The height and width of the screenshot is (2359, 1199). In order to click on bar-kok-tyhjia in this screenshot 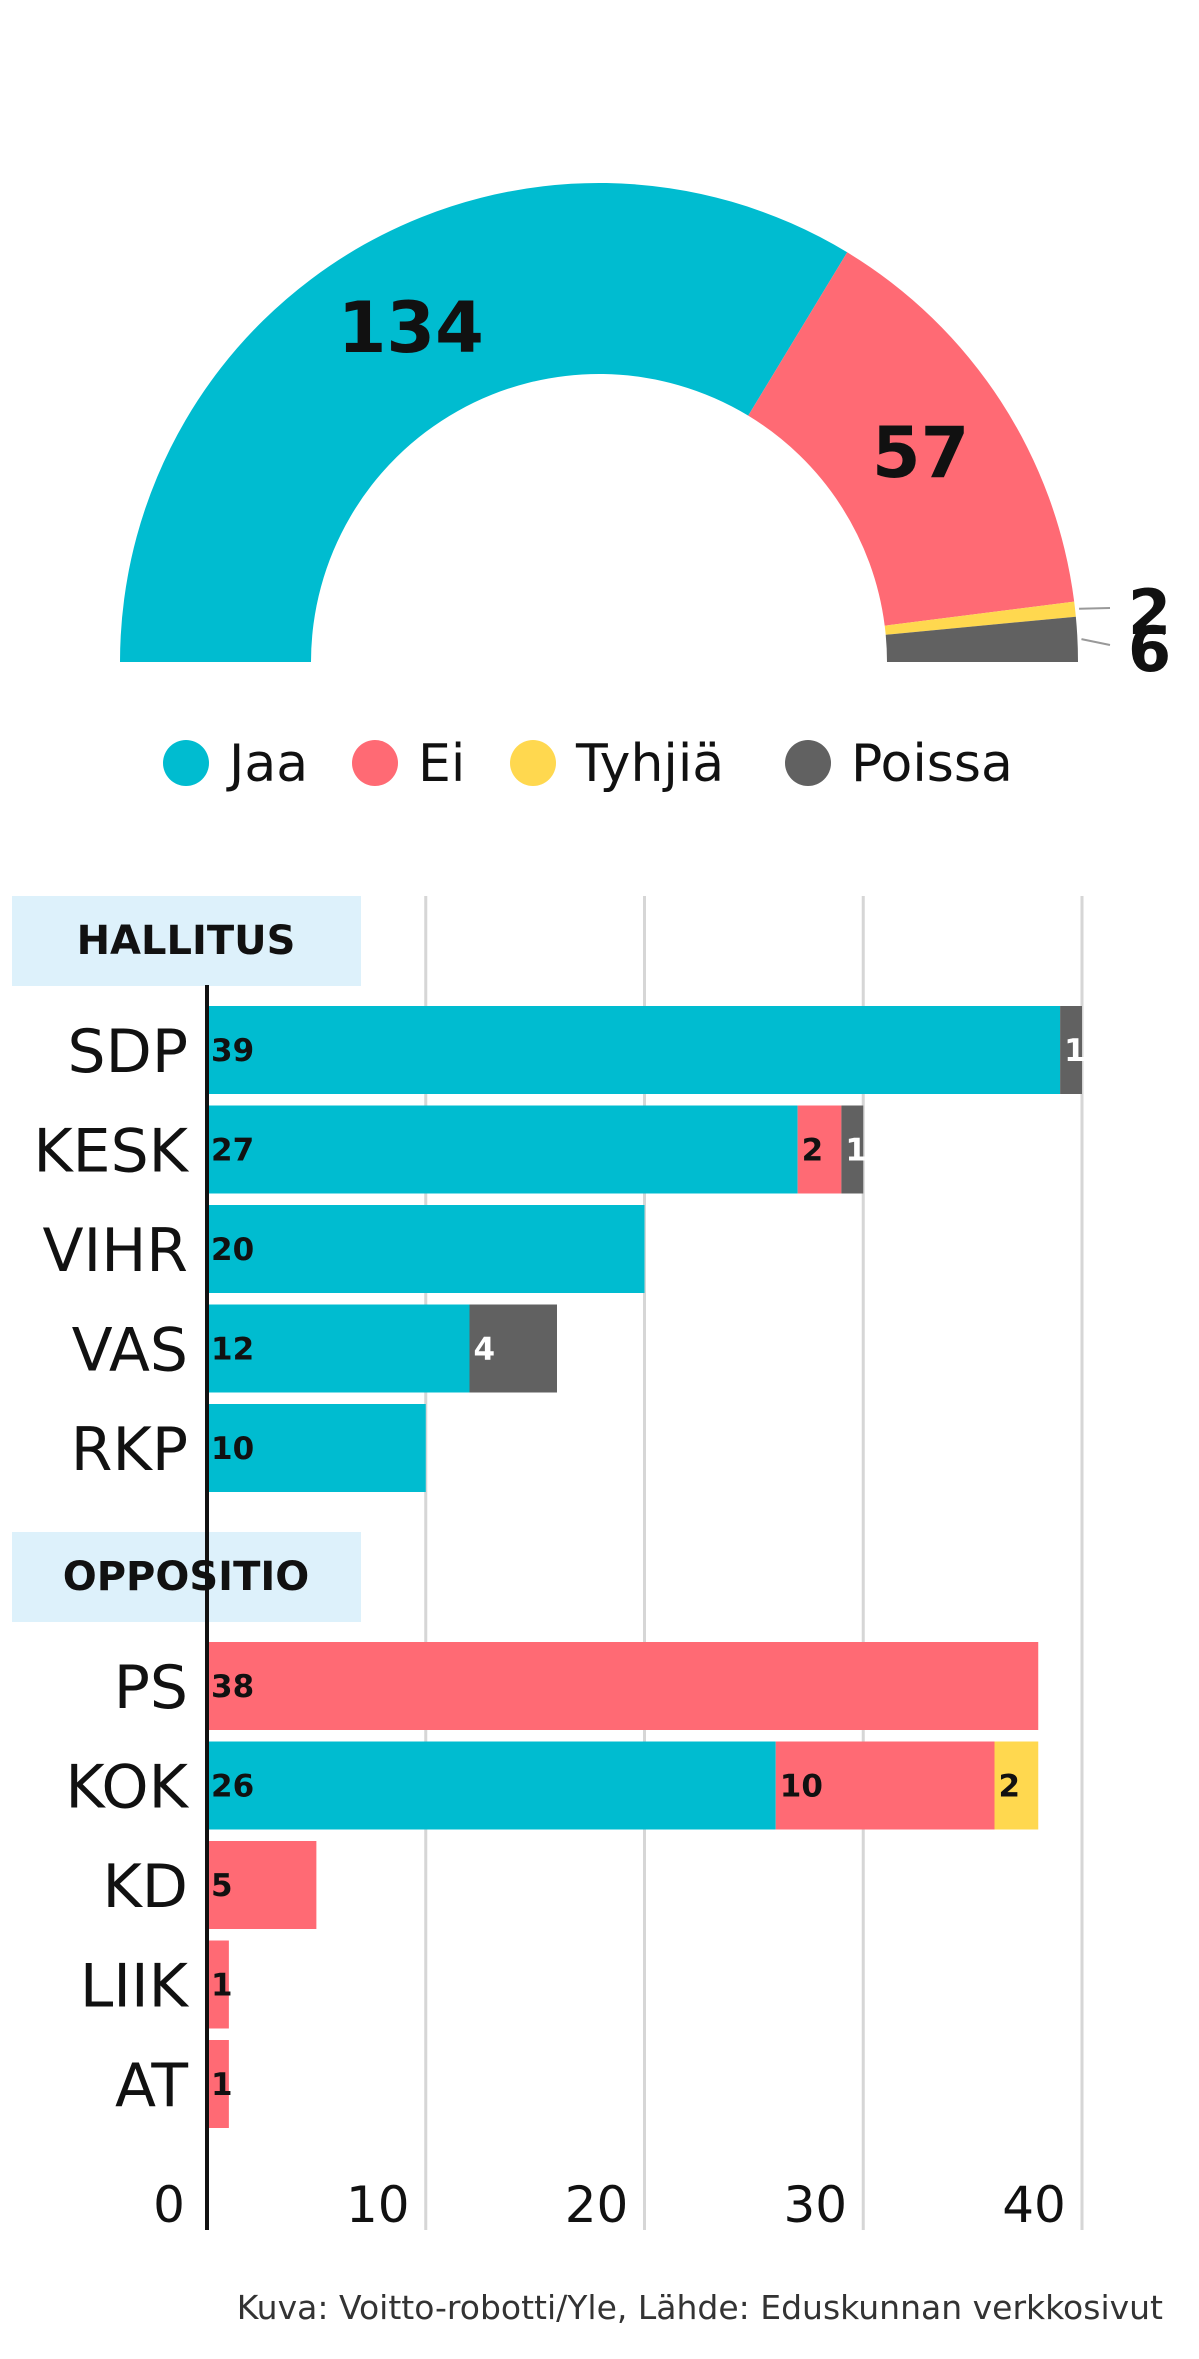, I will do `click(1016, 1785)`.